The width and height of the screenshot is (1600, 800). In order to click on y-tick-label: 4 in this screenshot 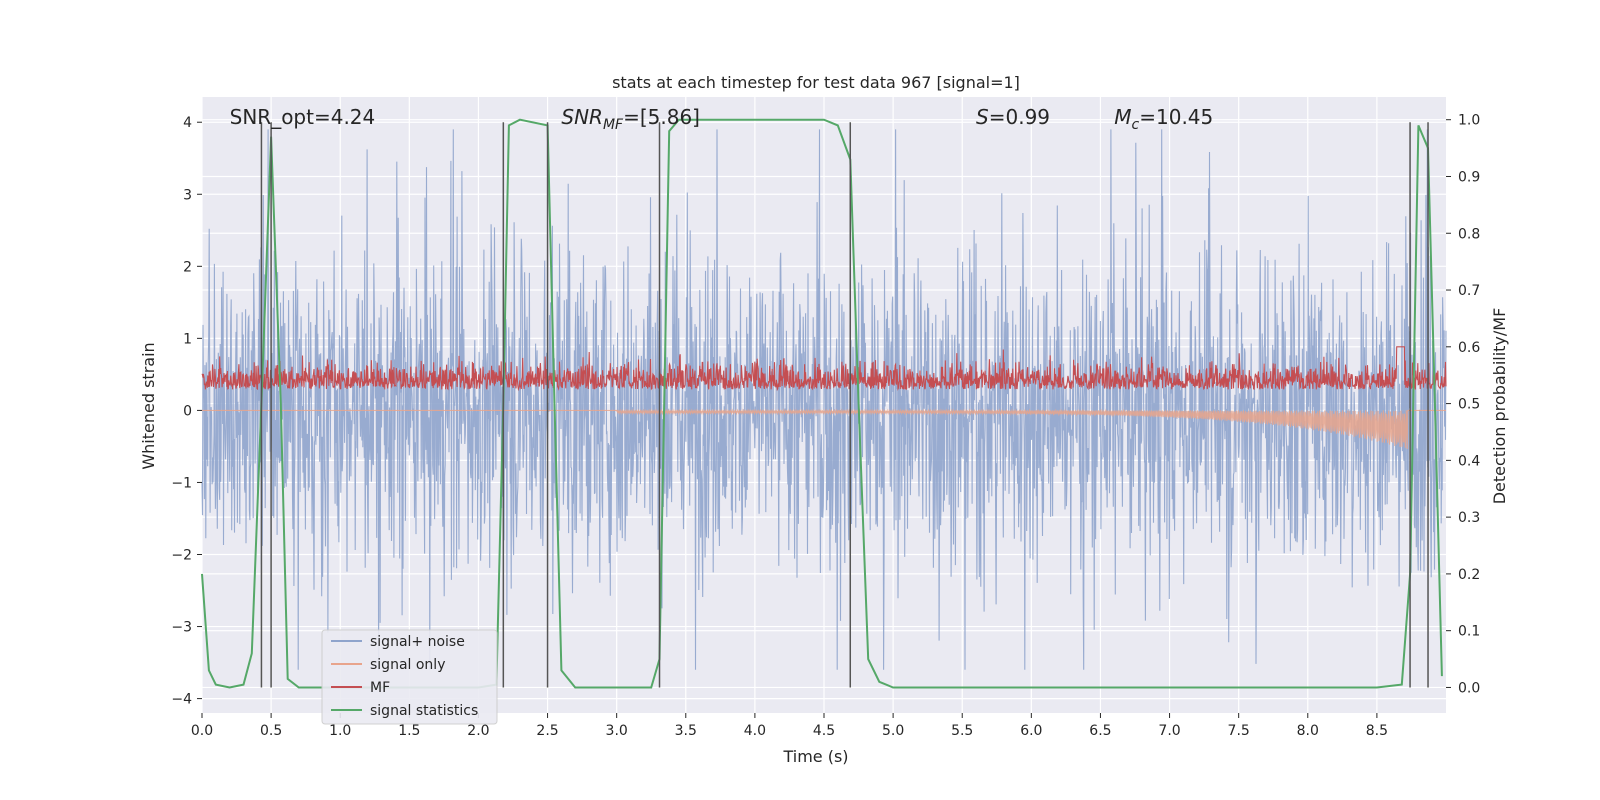, I will do `click(187, 123)`.